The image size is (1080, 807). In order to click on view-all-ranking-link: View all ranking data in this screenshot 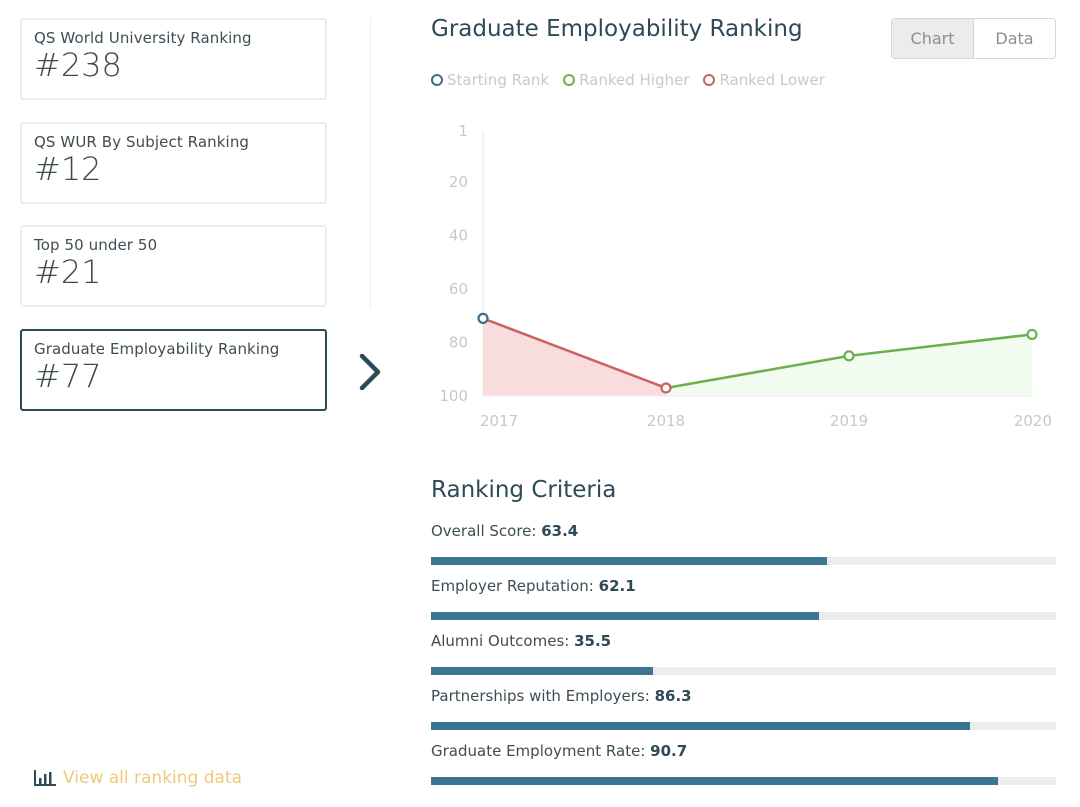, I will do `click(137, 778)`.